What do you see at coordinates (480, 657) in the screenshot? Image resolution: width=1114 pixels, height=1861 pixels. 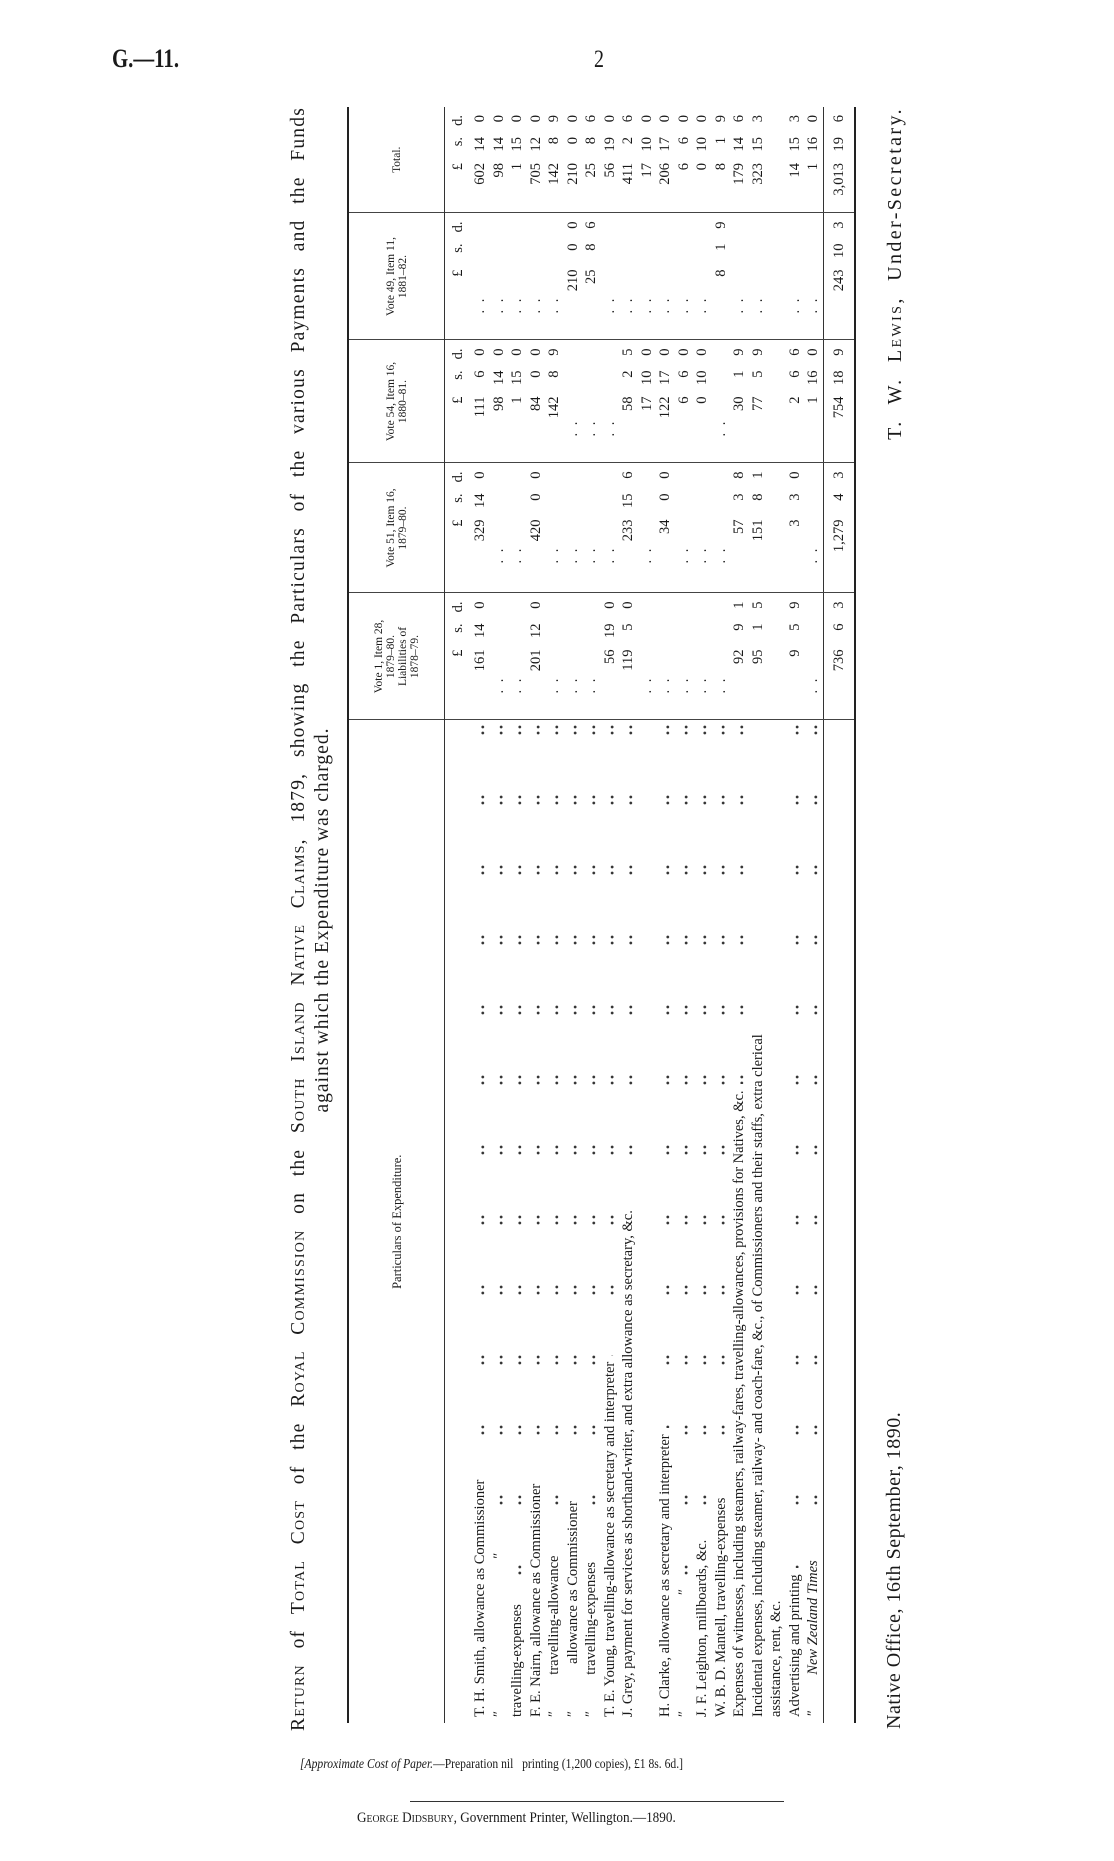 I see `amount: 161 14 0` at bounding box center [480, 657].